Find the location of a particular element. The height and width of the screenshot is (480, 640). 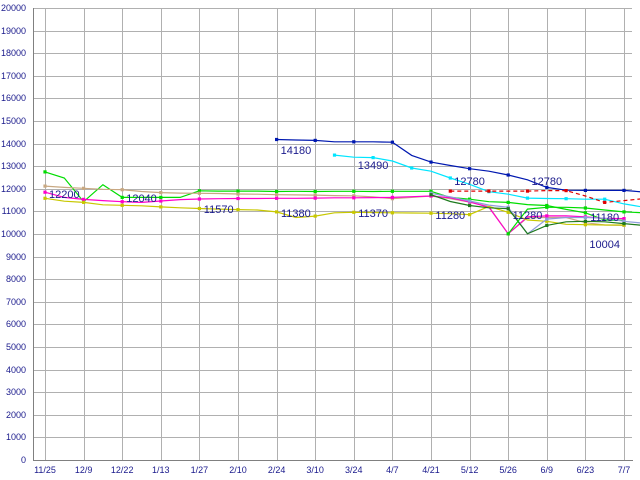

y-tick-label: 1000 is located at coordinates (15, 437).